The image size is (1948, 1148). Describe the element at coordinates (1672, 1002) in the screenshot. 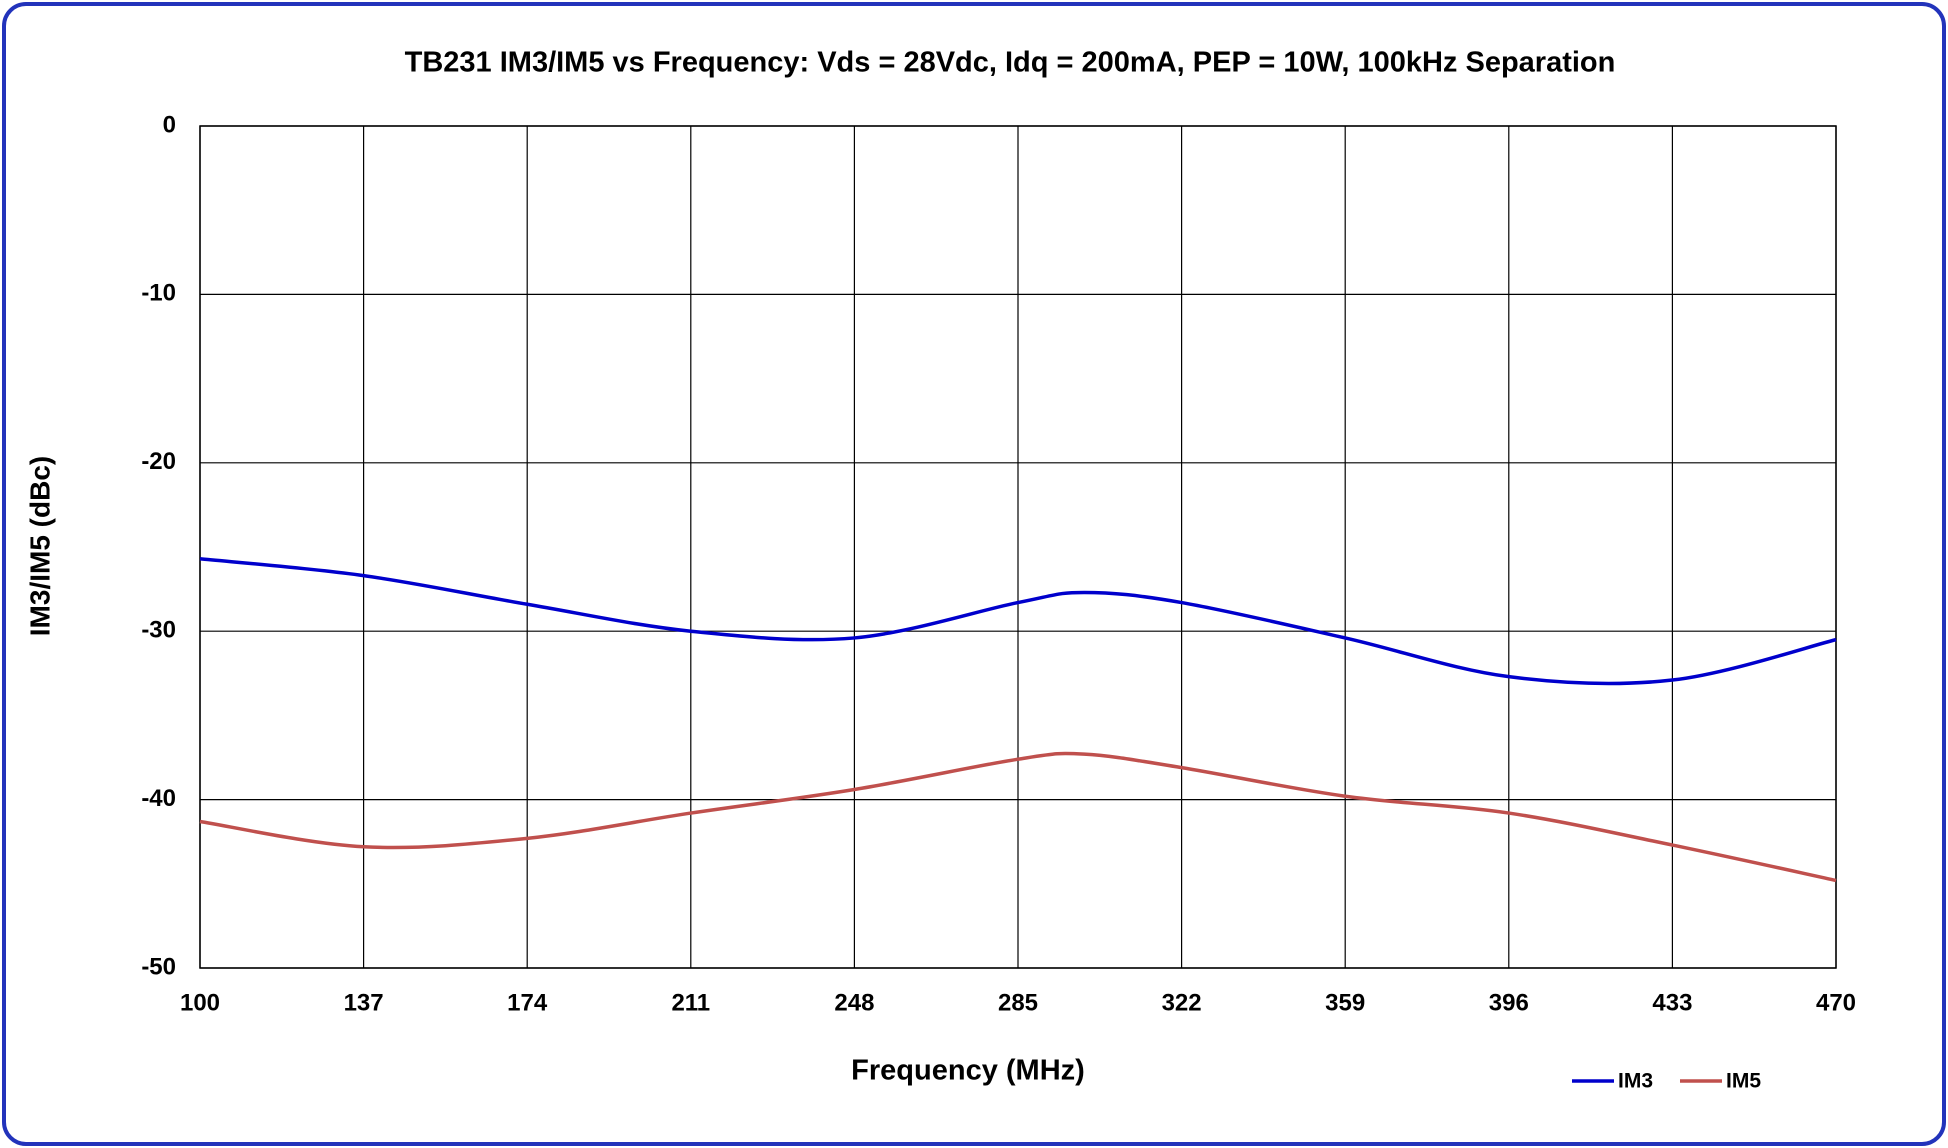

I see `x-tick-label: 433` at that location.